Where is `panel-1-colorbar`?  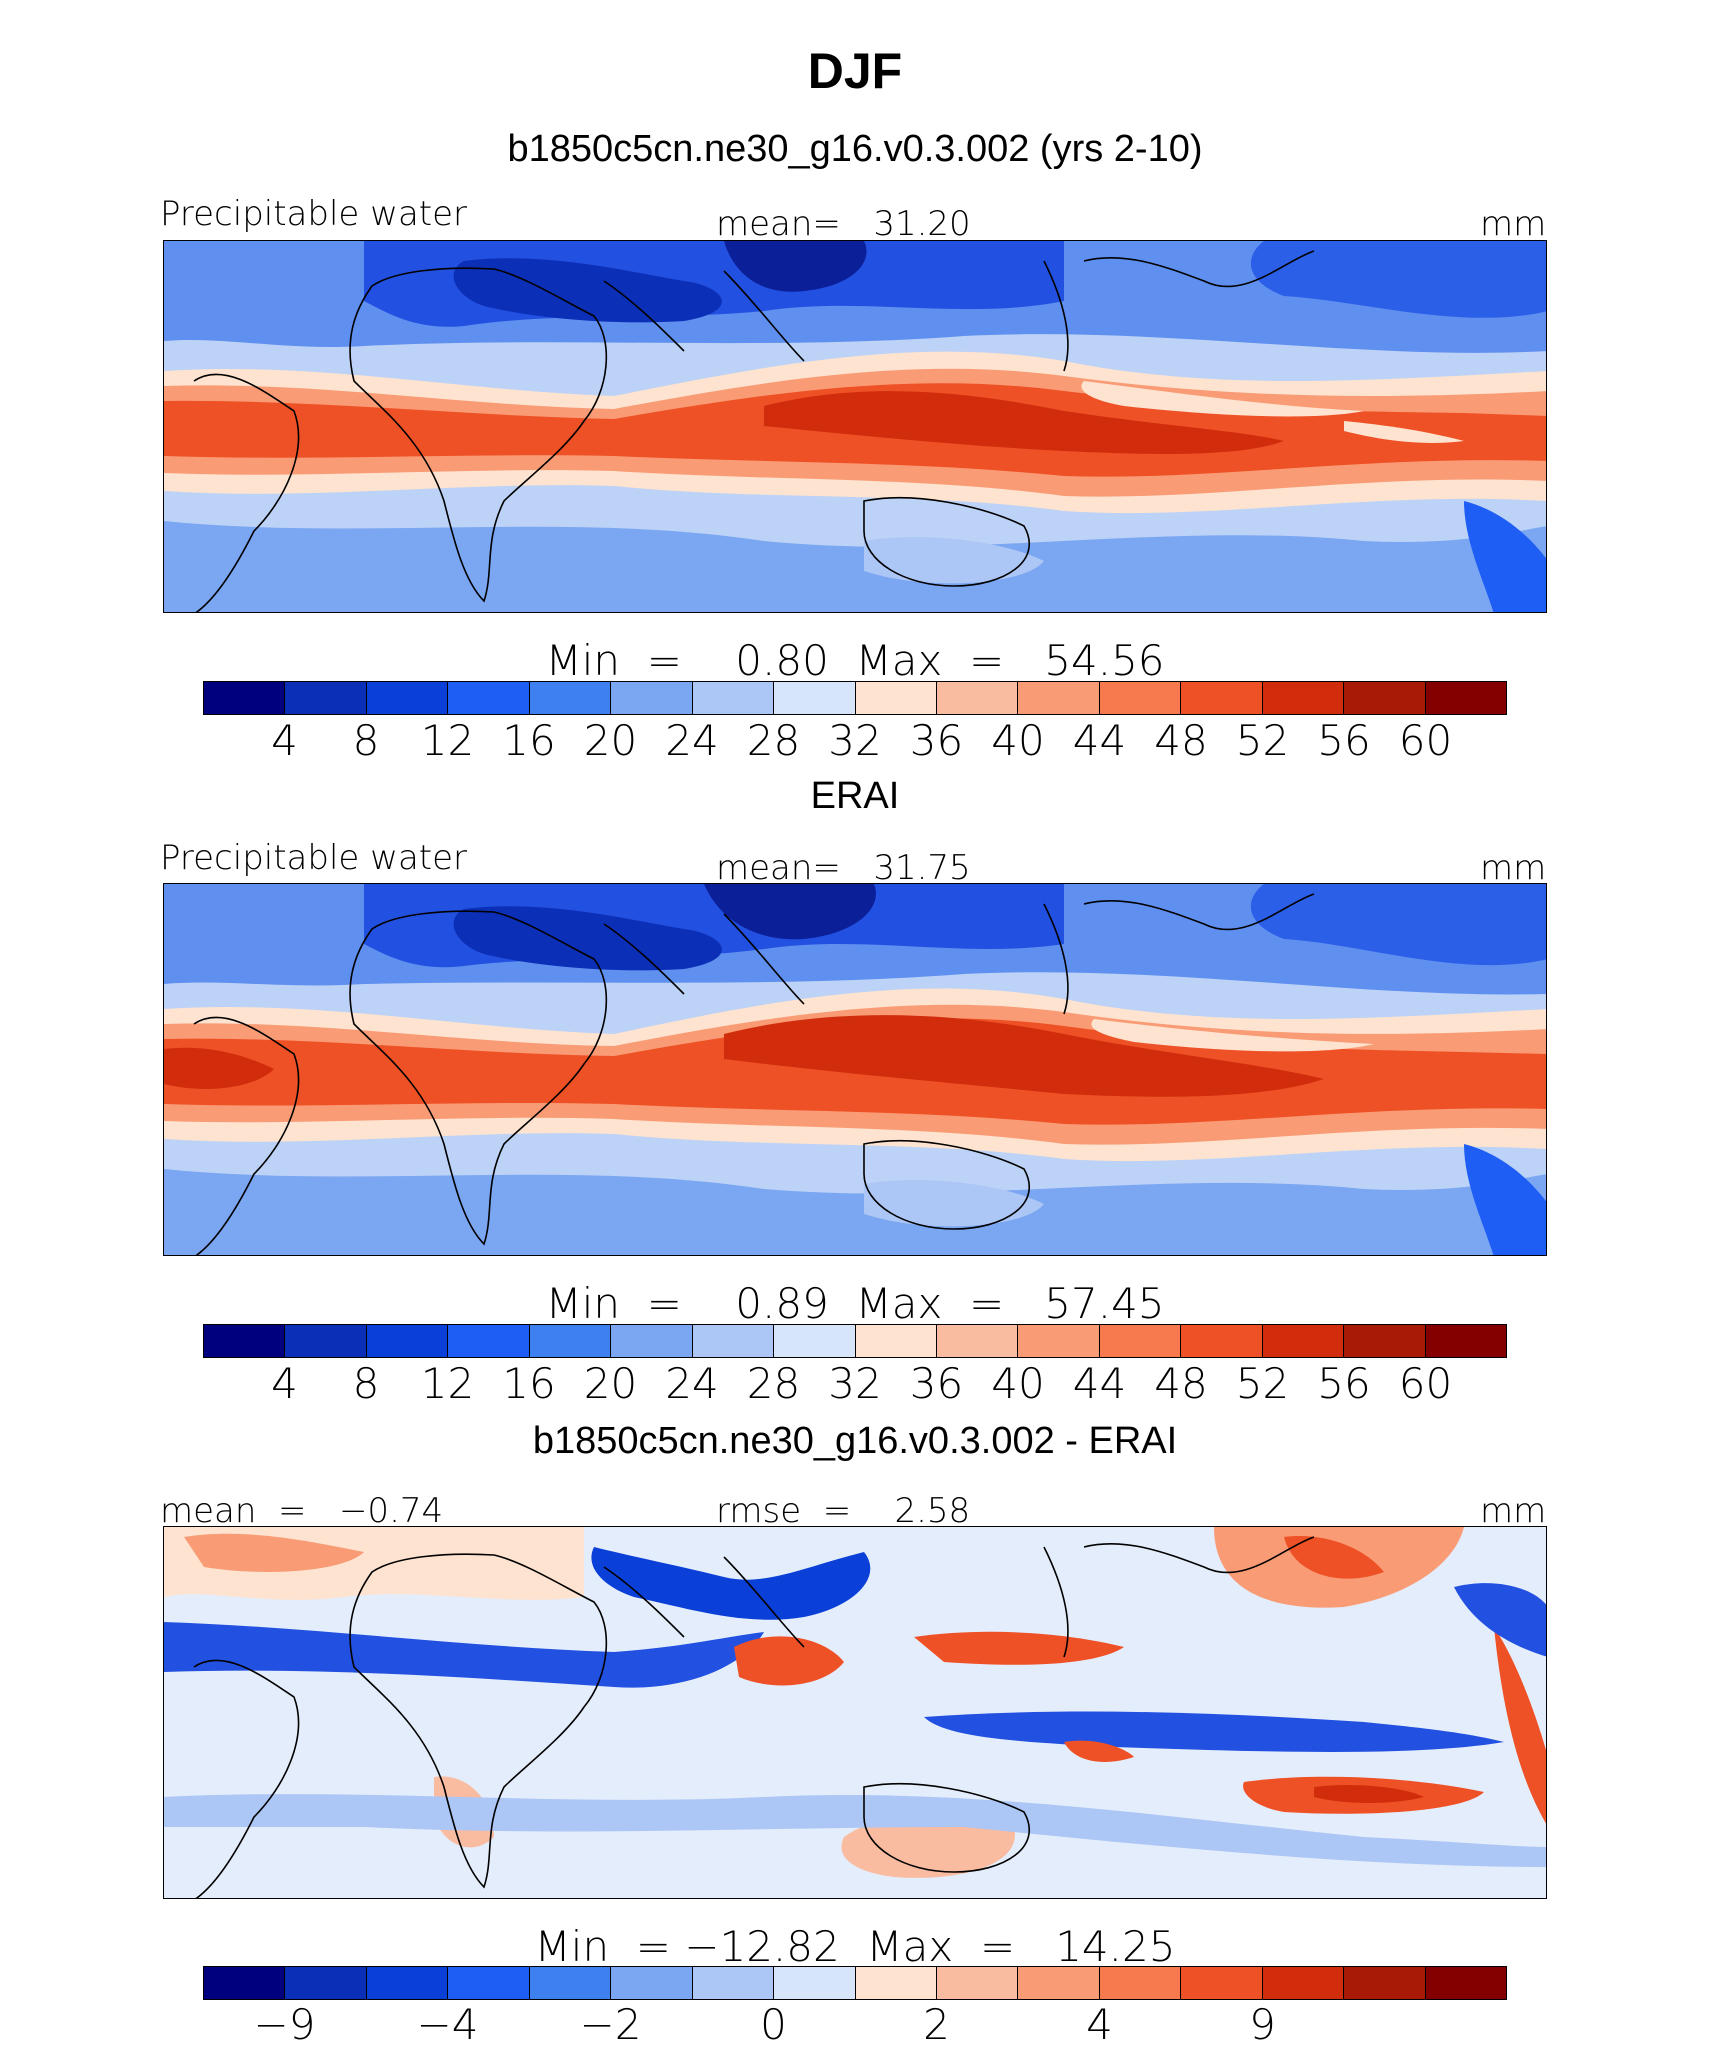 panel-1-colorbar is located at coordinates (855, 698).